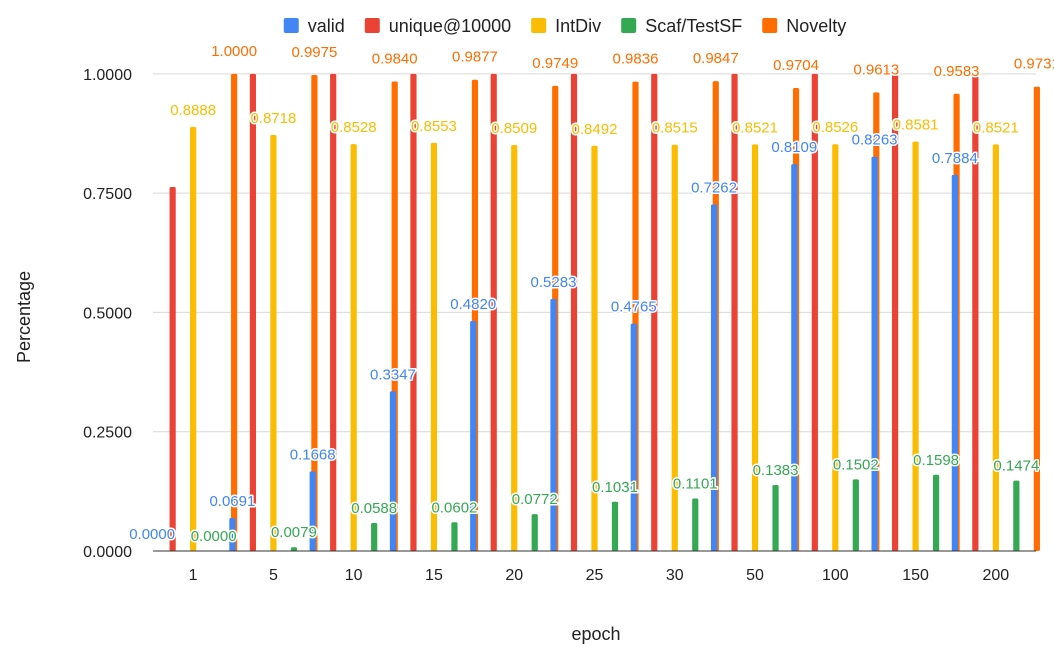 This screenshot has height=647, width=1054. Describe the element at coordinates (693, 26) in the screenshot. I see `legend-label: Scaf/TestSF` at that location.